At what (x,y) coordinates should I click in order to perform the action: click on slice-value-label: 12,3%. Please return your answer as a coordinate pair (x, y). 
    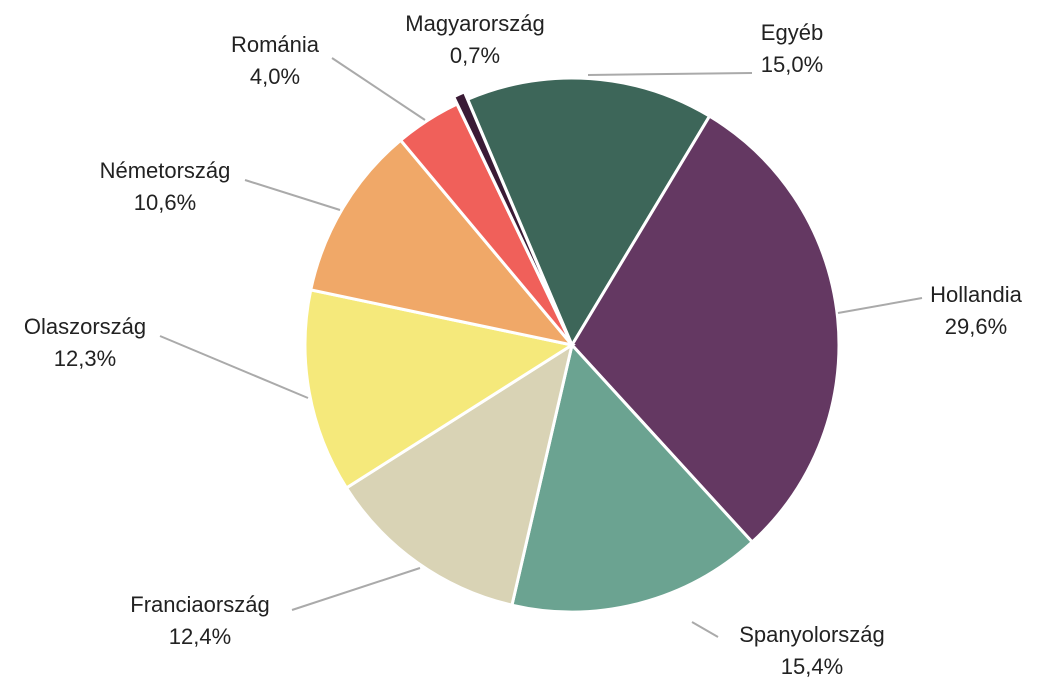
    Looking at the image, I should click on (85, 358).